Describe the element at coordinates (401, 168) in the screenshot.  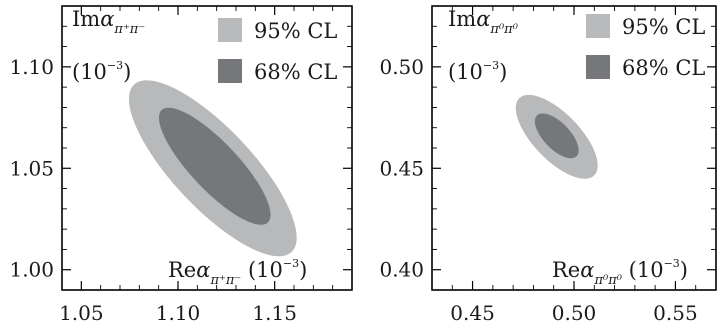
I see `y-tick-label: 0.45` at that location.